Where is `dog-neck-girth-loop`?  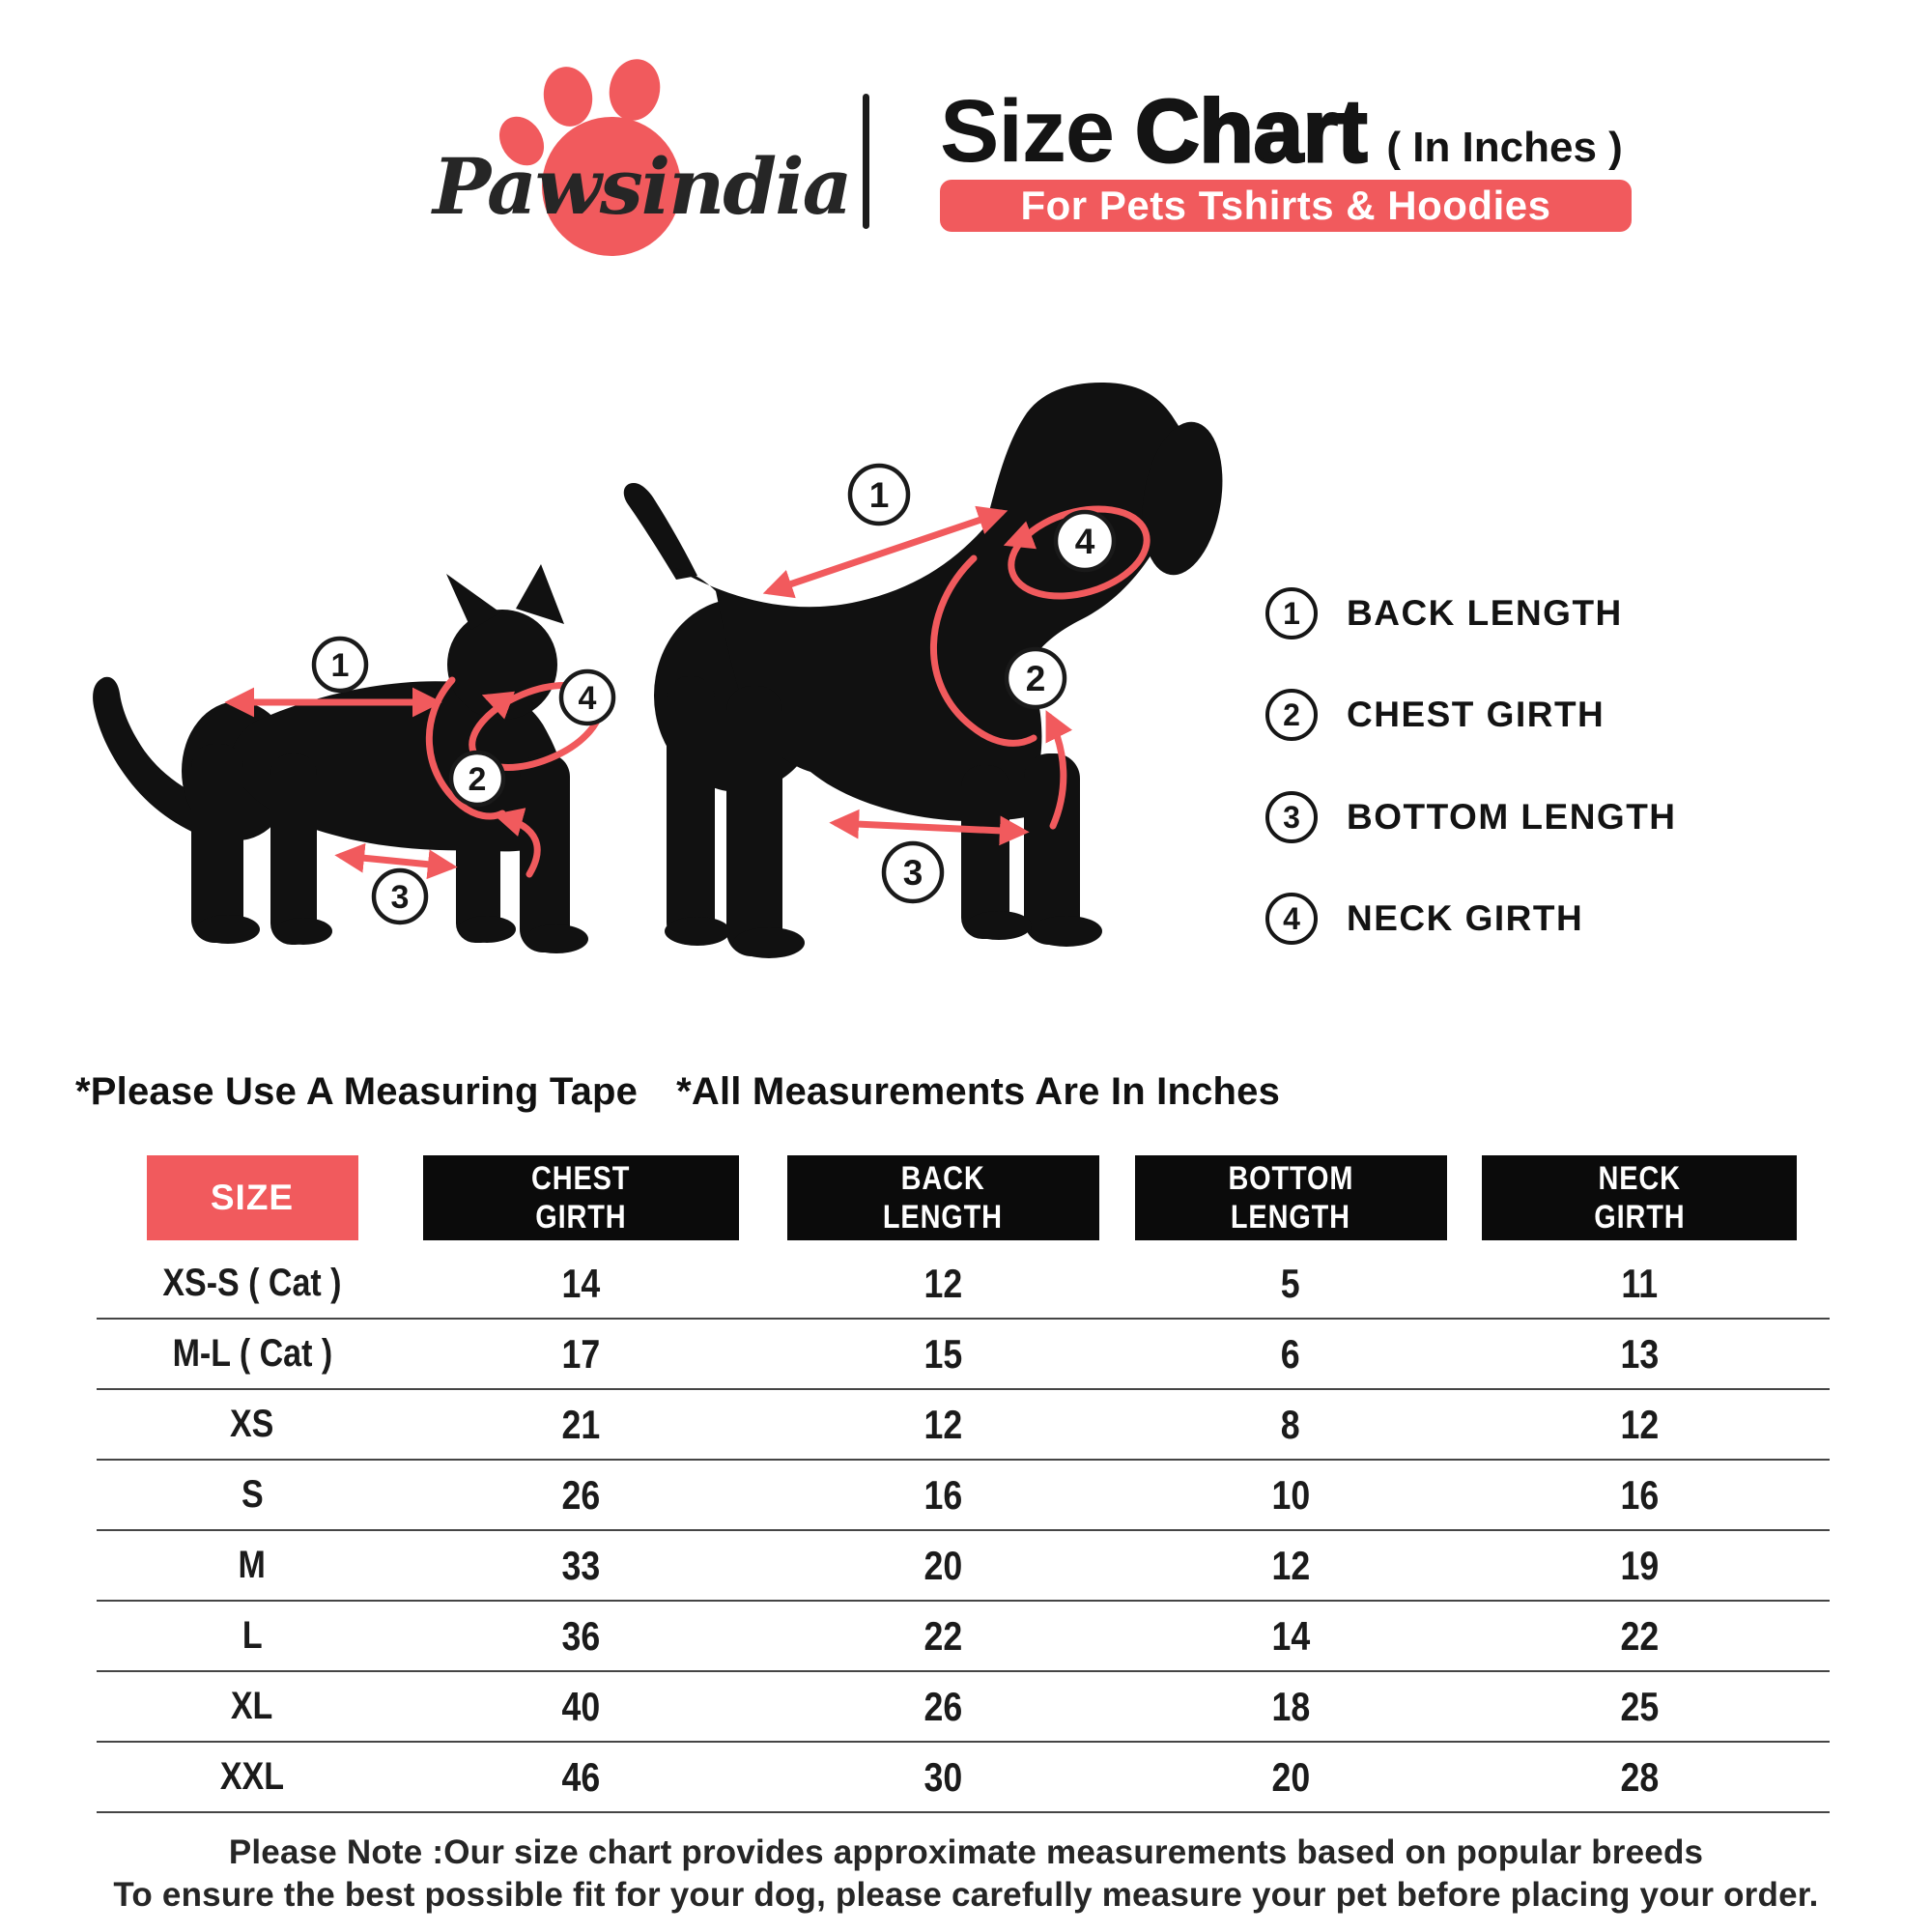
dog-neck-girth-loop is located at coordinates (1079, 552).